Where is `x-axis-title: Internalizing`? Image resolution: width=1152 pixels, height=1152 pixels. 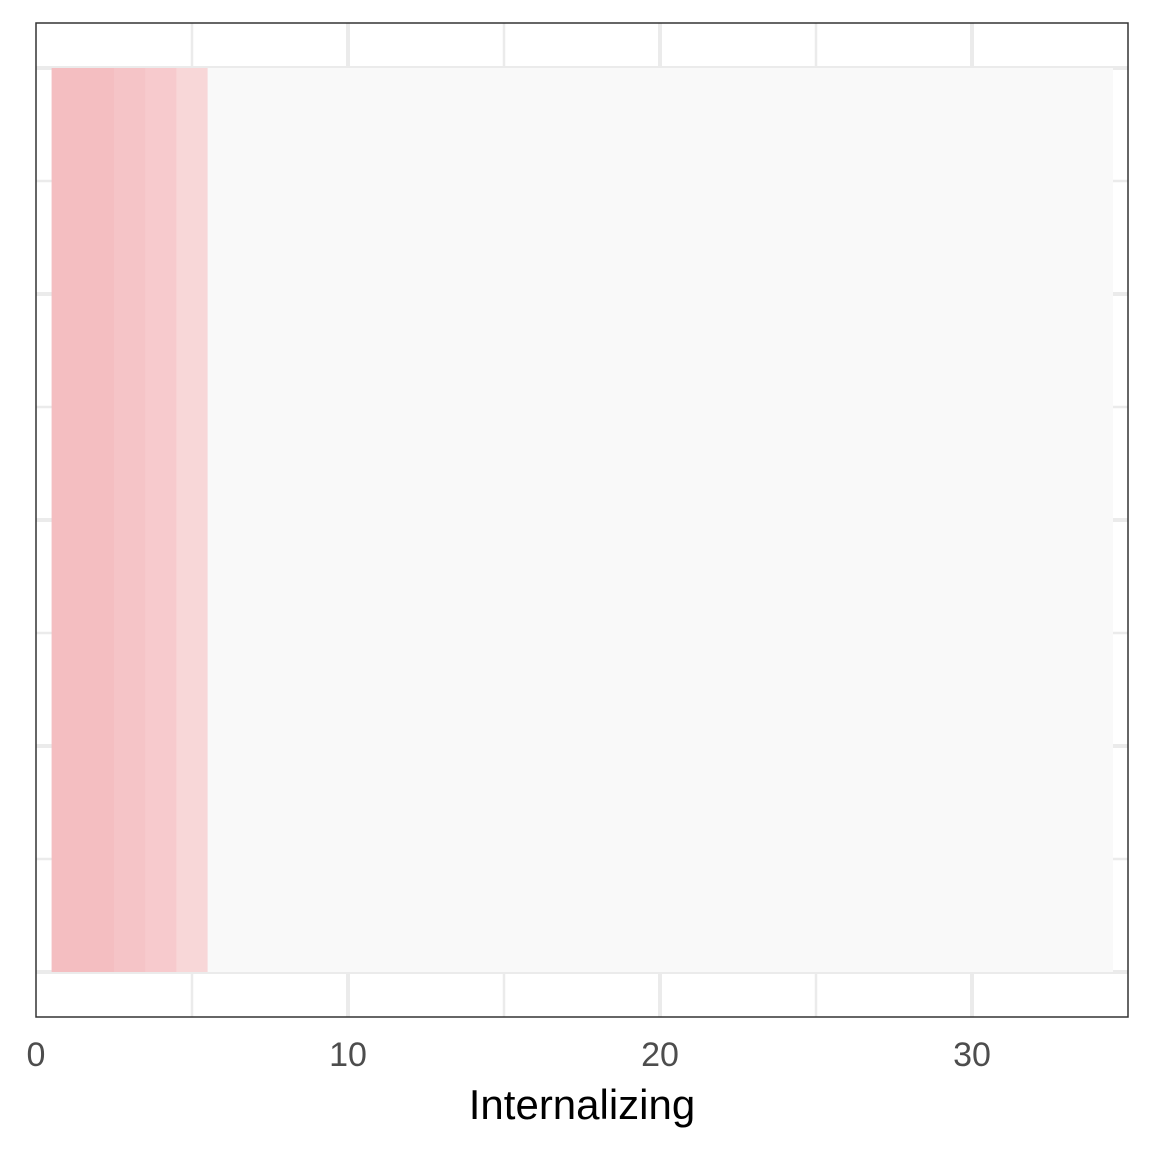 x-axis-title: Internalizing is located at coordinates (582, 1104).